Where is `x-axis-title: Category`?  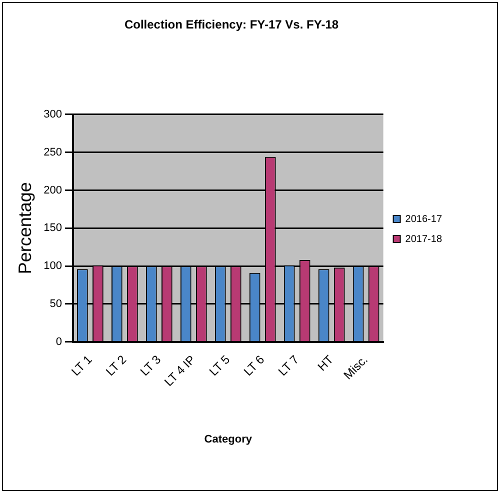
x-axis-title: Category is located at coordinates (228, 439).